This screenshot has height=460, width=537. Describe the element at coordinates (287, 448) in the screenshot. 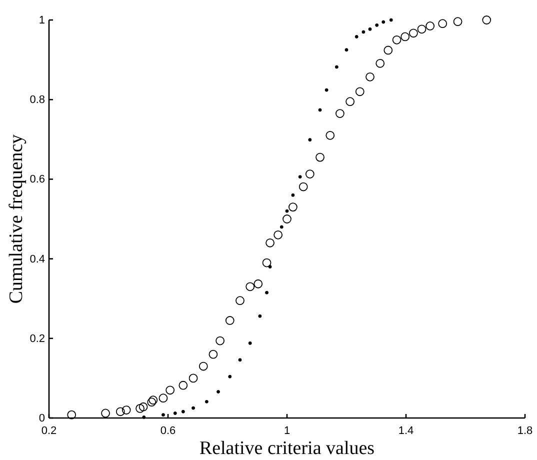

I see `x-axis-title: Relative criteria values` at that location.